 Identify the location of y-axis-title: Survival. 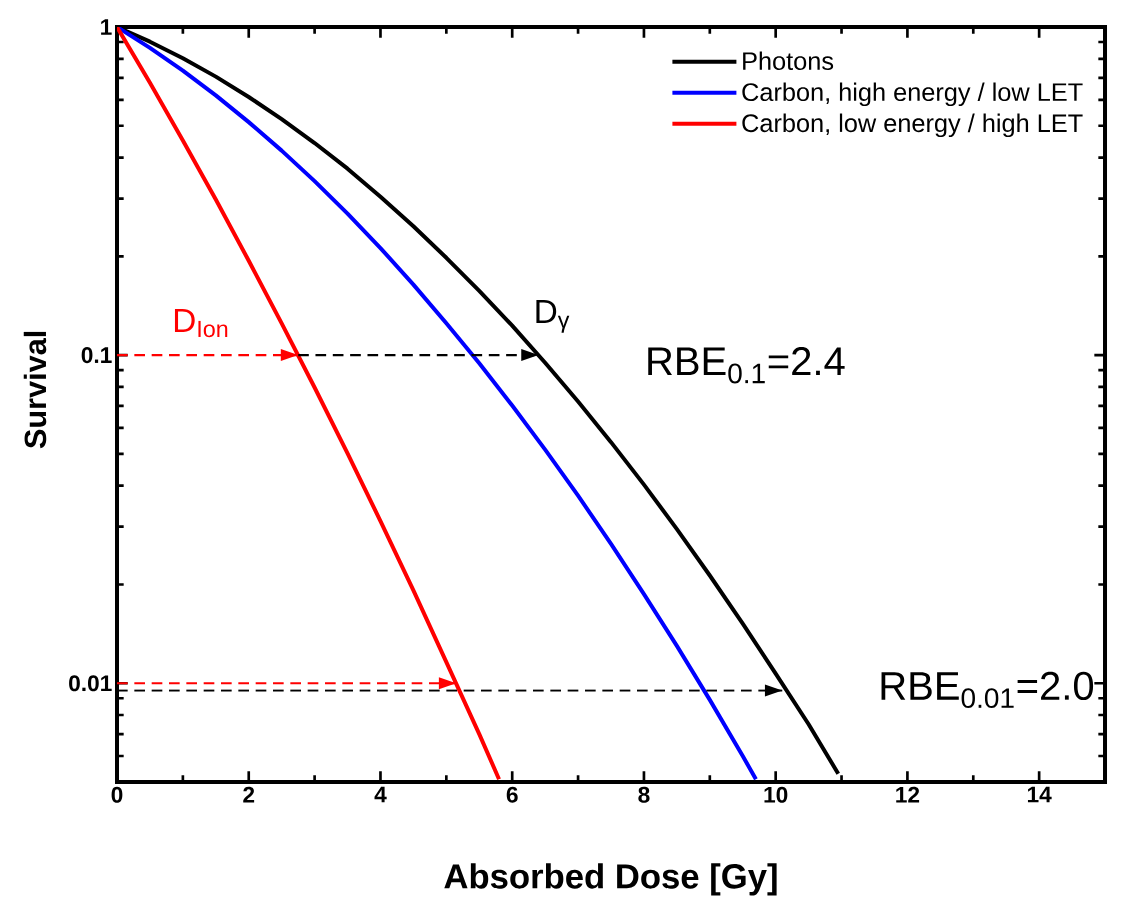
(35, 390).